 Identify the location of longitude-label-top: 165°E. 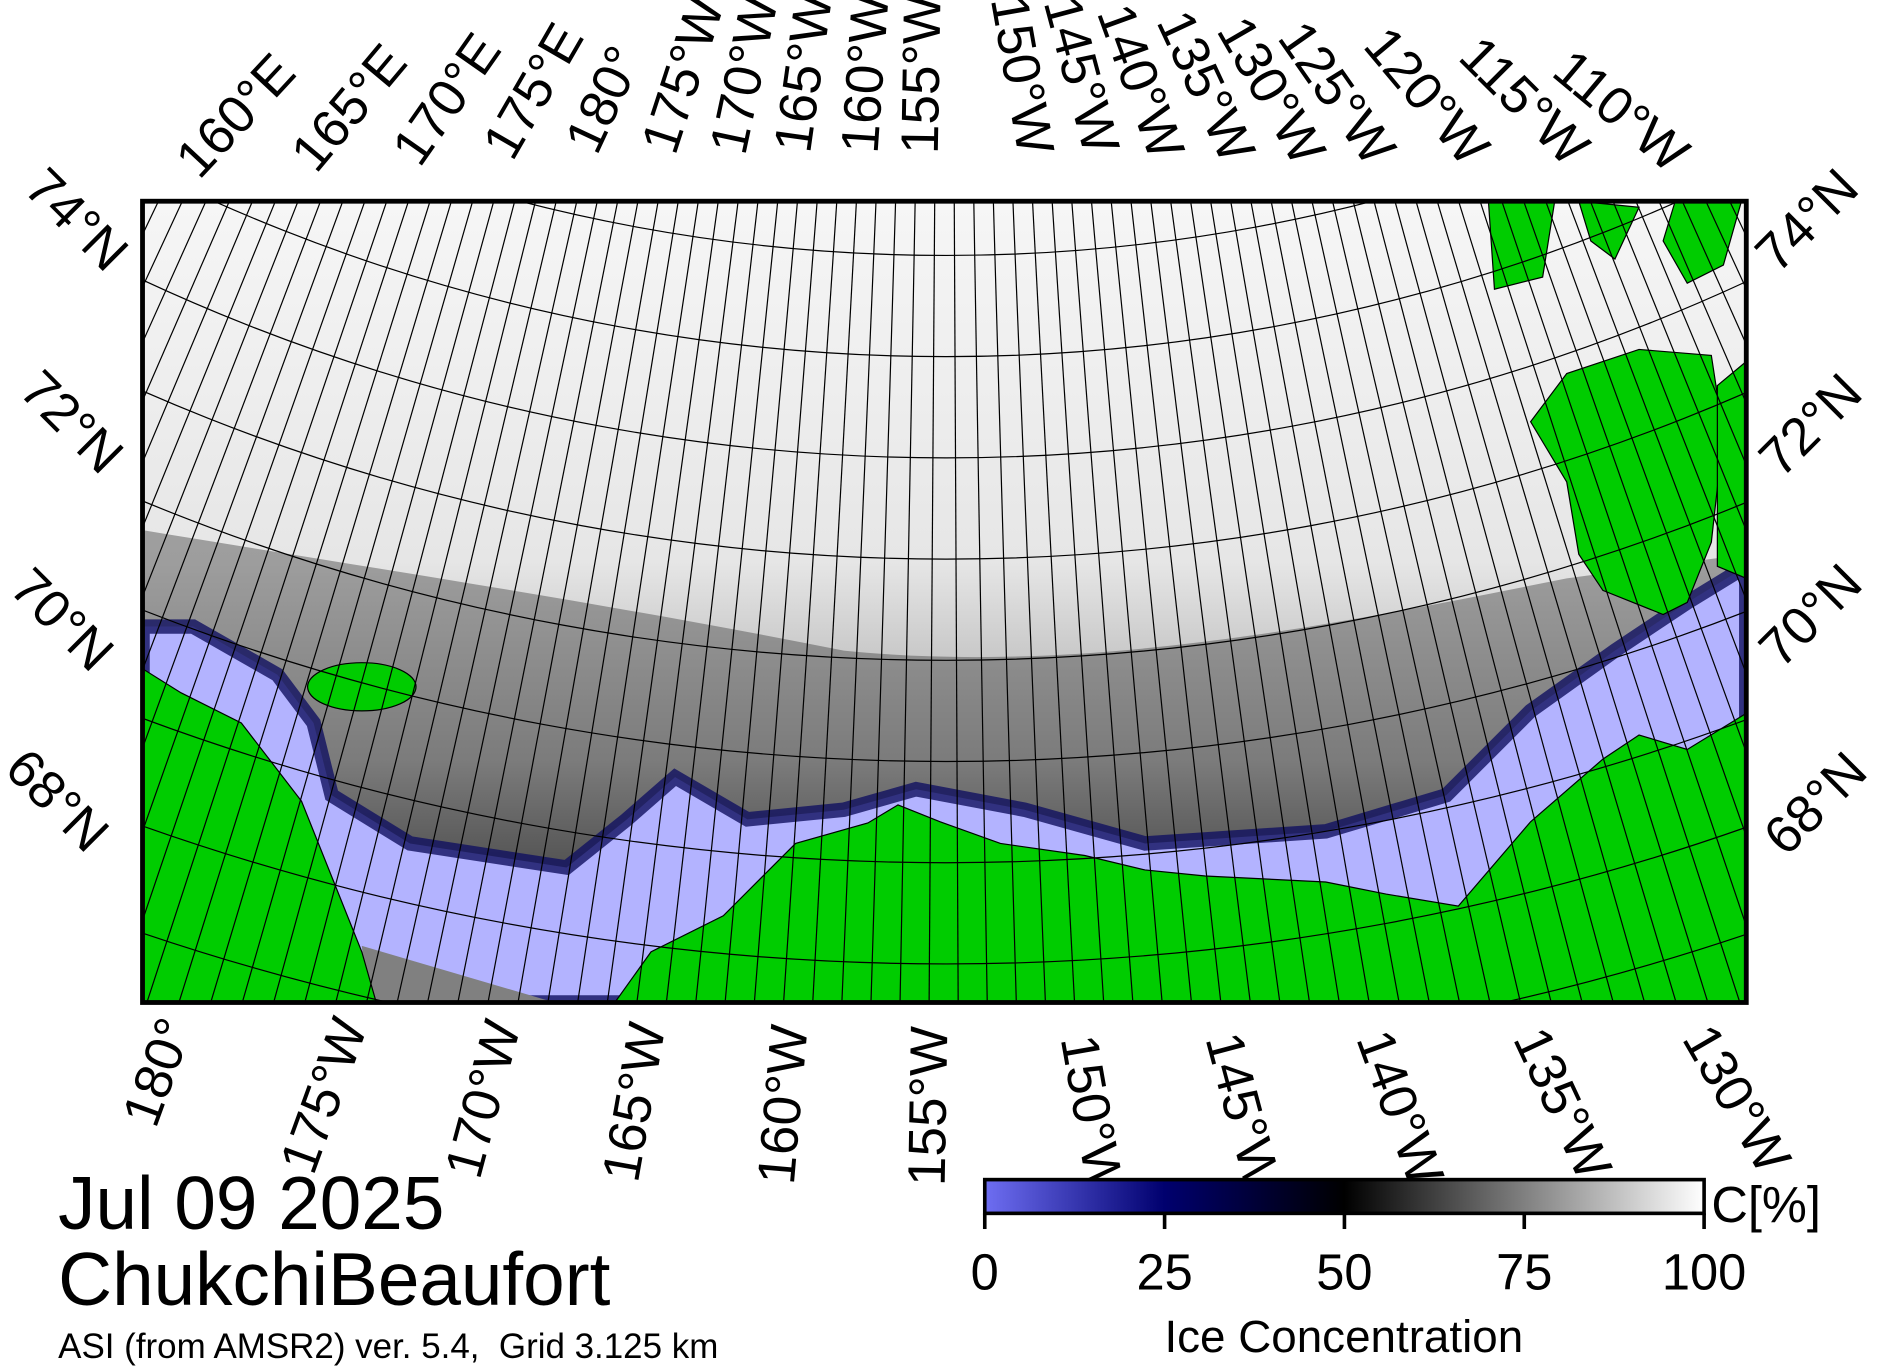
(349, 107).